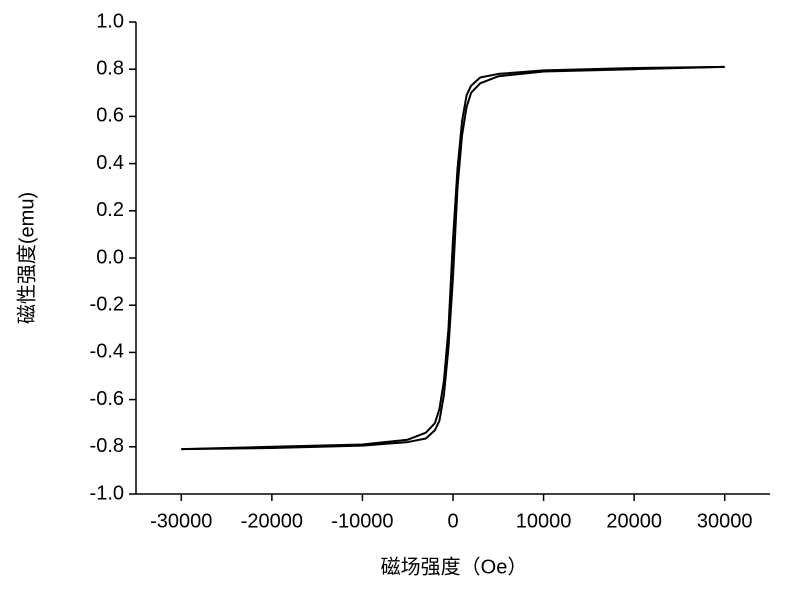 This screenshot has height=593, width=785. I want to click on y-tick-label: -0.8, so click(107, 446).